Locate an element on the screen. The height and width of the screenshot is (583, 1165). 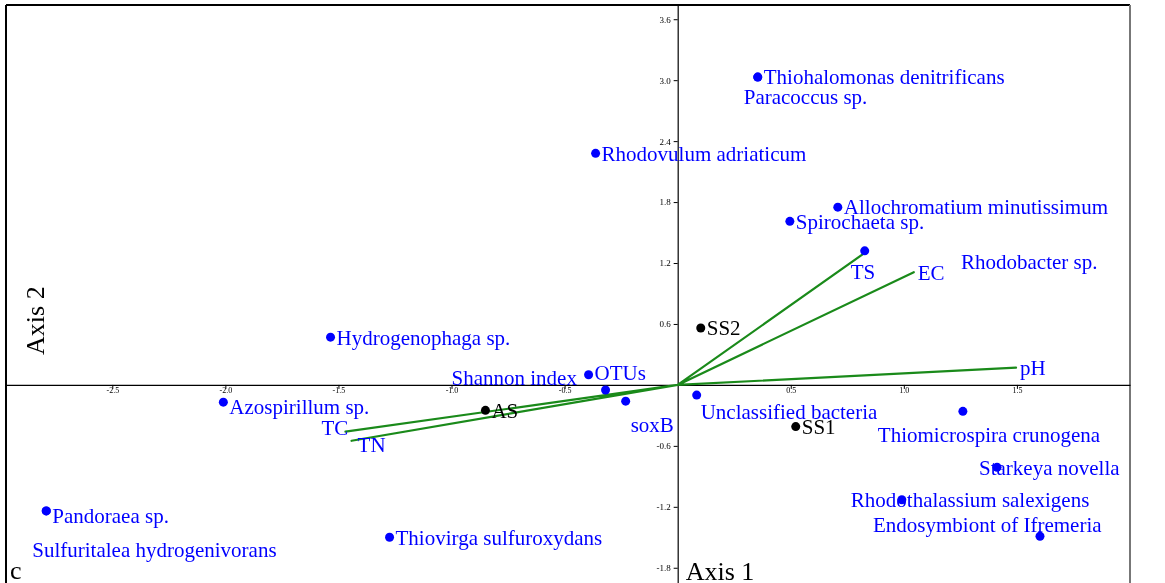
data-label: Thiovirga sulfuroxydans is located at coordinates (499, 537).